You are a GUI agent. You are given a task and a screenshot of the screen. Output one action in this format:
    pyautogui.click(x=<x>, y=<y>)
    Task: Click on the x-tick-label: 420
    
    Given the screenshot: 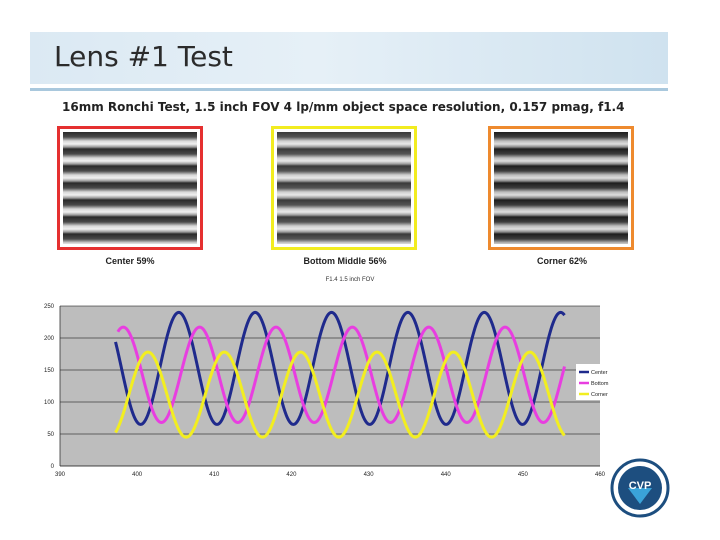 What is the action you would take?
    pyautogui.click(x=291, y=475)
    